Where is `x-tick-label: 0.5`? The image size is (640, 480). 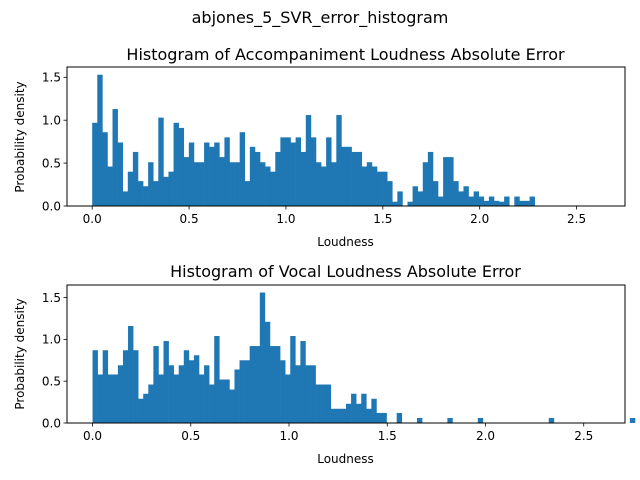 x-tick-label: 0.5 is located at coordinates (190, 436).